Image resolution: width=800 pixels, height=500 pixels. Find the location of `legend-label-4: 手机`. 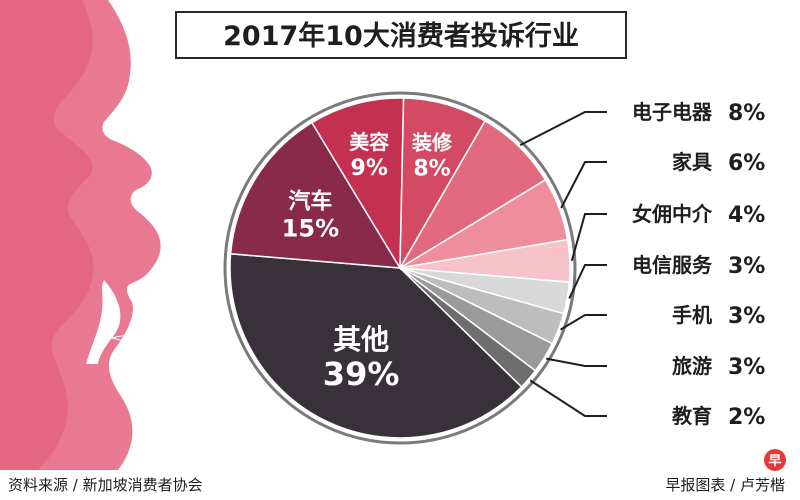

legend-label-4: 手机 is located at coordinates (692, 315).